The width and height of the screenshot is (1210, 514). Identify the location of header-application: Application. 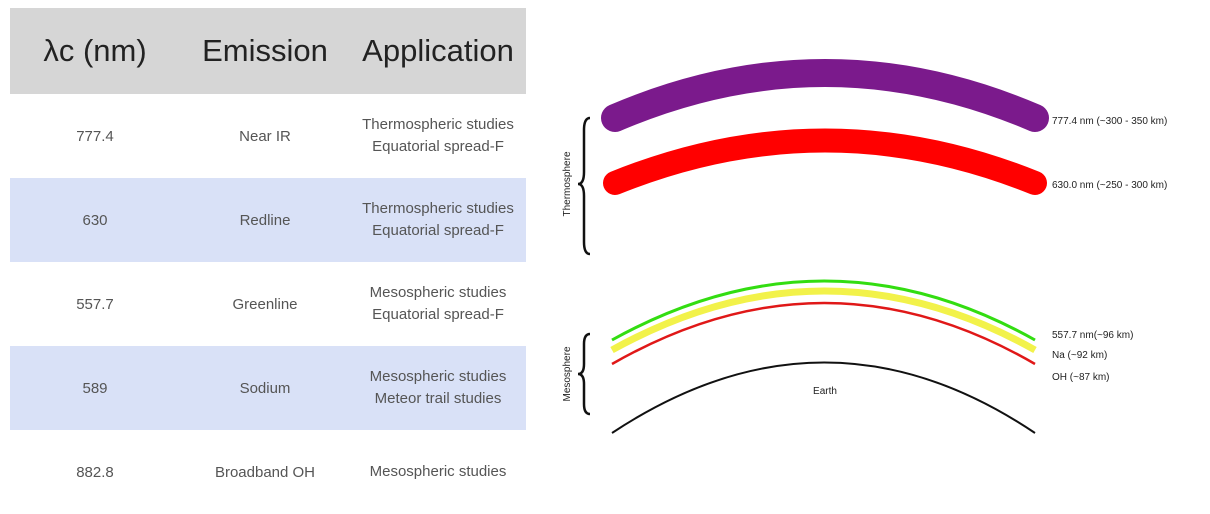
(438, 50).